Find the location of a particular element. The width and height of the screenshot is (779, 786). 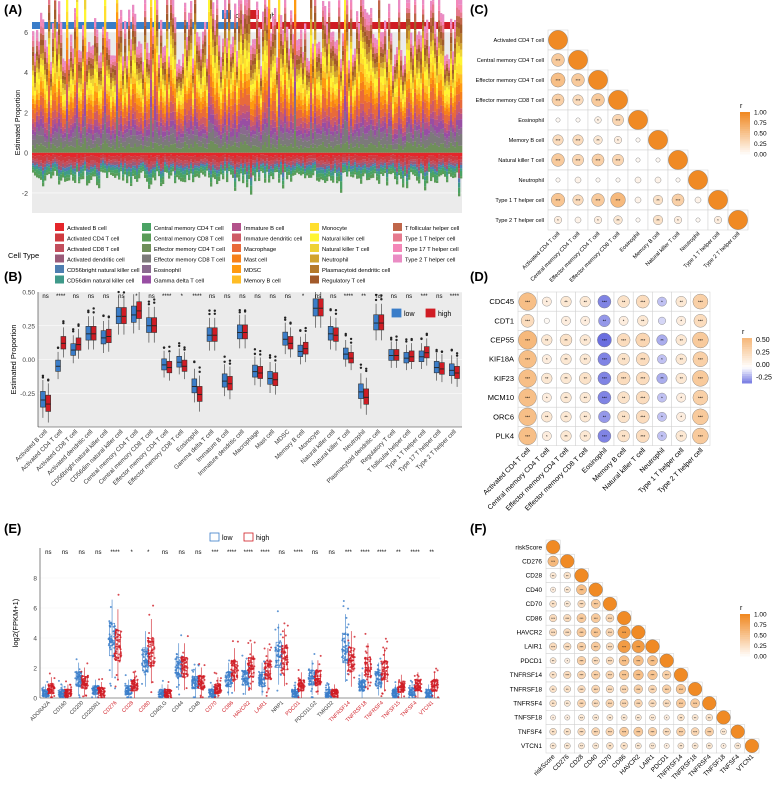

area-segment-natural-killer-cell is located at coordinates (83, 70).